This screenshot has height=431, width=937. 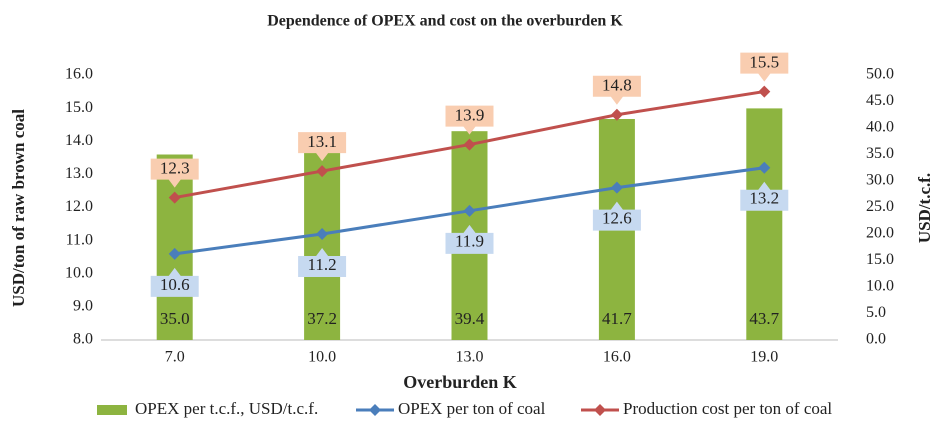 I want to click on data-label: 10.6, so click(x=175, y=284).